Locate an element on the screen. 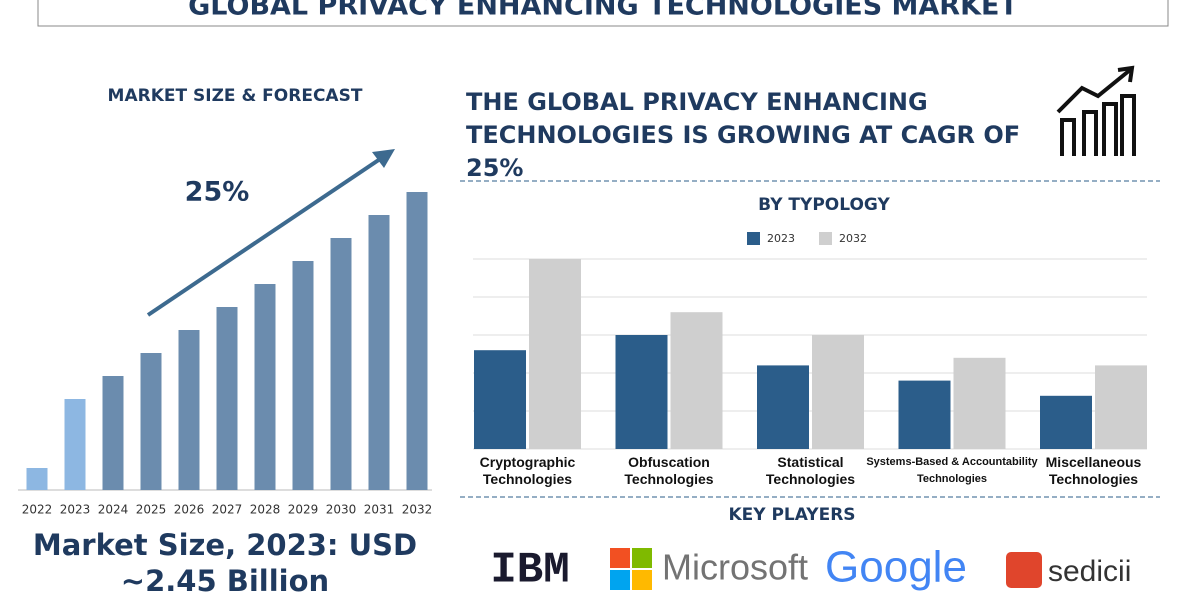 The height and width of the screenshot is (600, 1200). cagr-label: 25% is located at coordinates (217, 192).